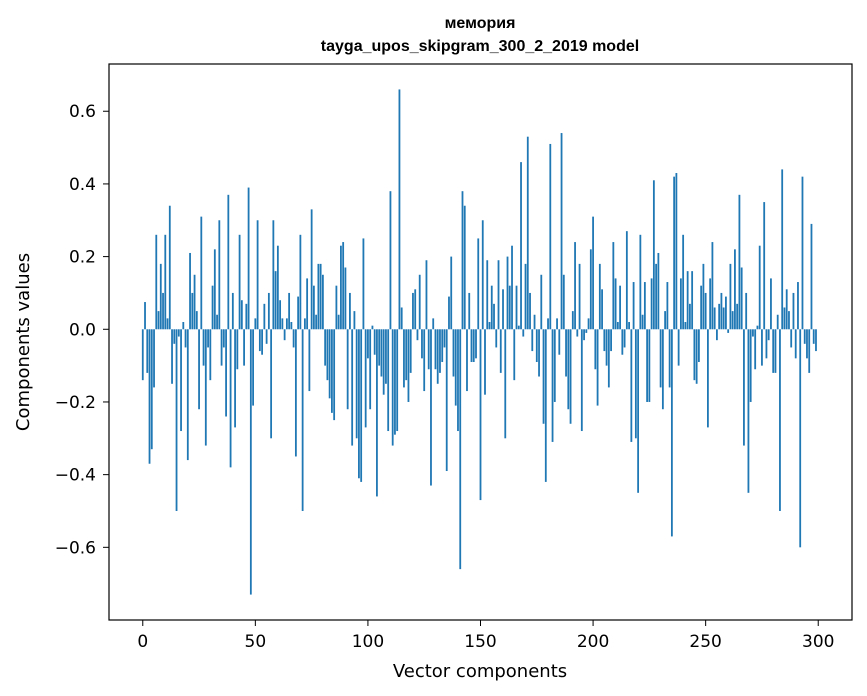  I want to click on x-axis-label: Vector components, so click(480, 671).